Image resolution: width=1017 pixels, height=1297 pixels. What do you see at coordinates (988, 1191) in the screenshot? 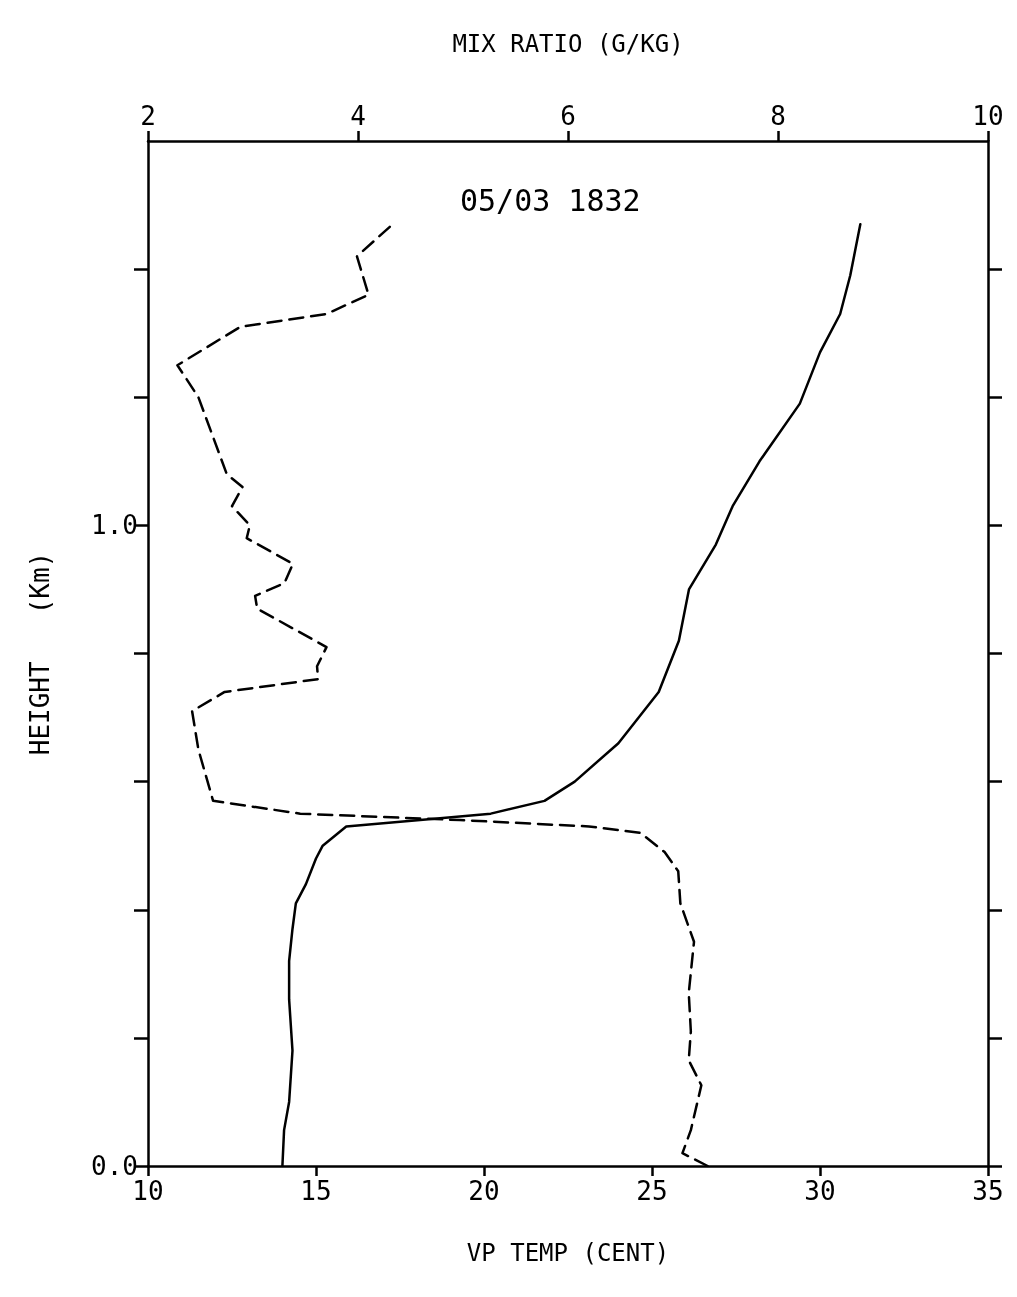
I see `x-tick-label: 35` at bounding box center [988, 1191].